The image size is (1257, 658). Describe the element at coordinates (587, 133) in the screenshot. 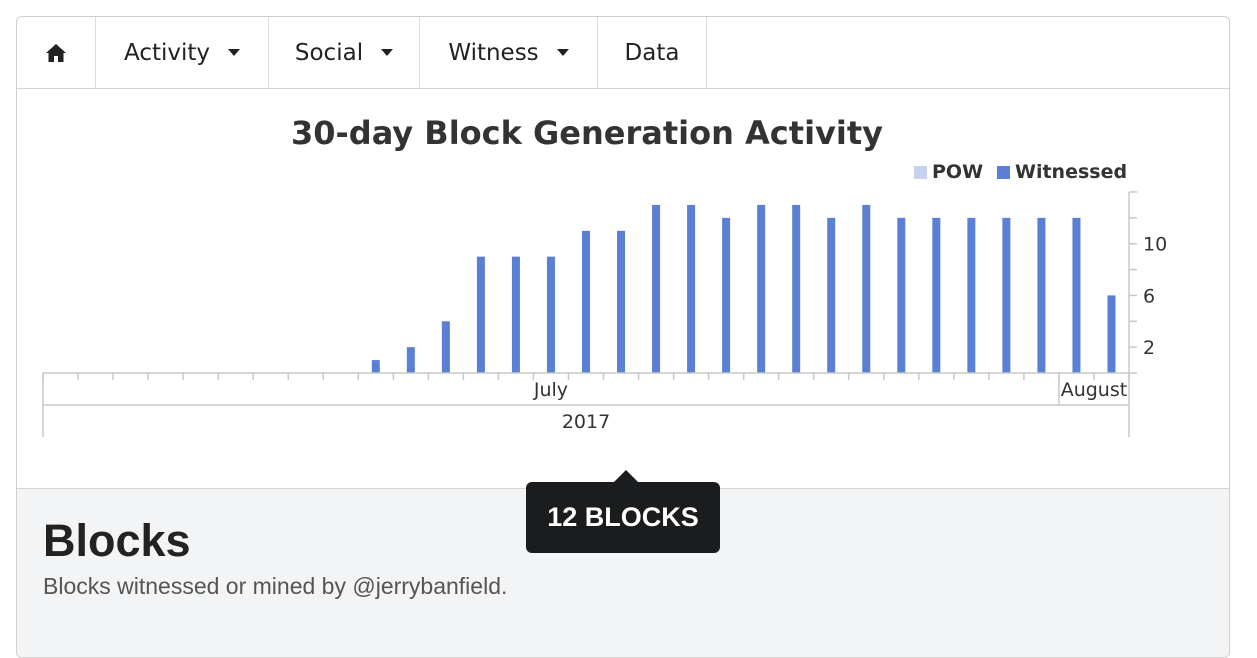

I see `chart-title: 30-day Block Generation Activity` at that location.